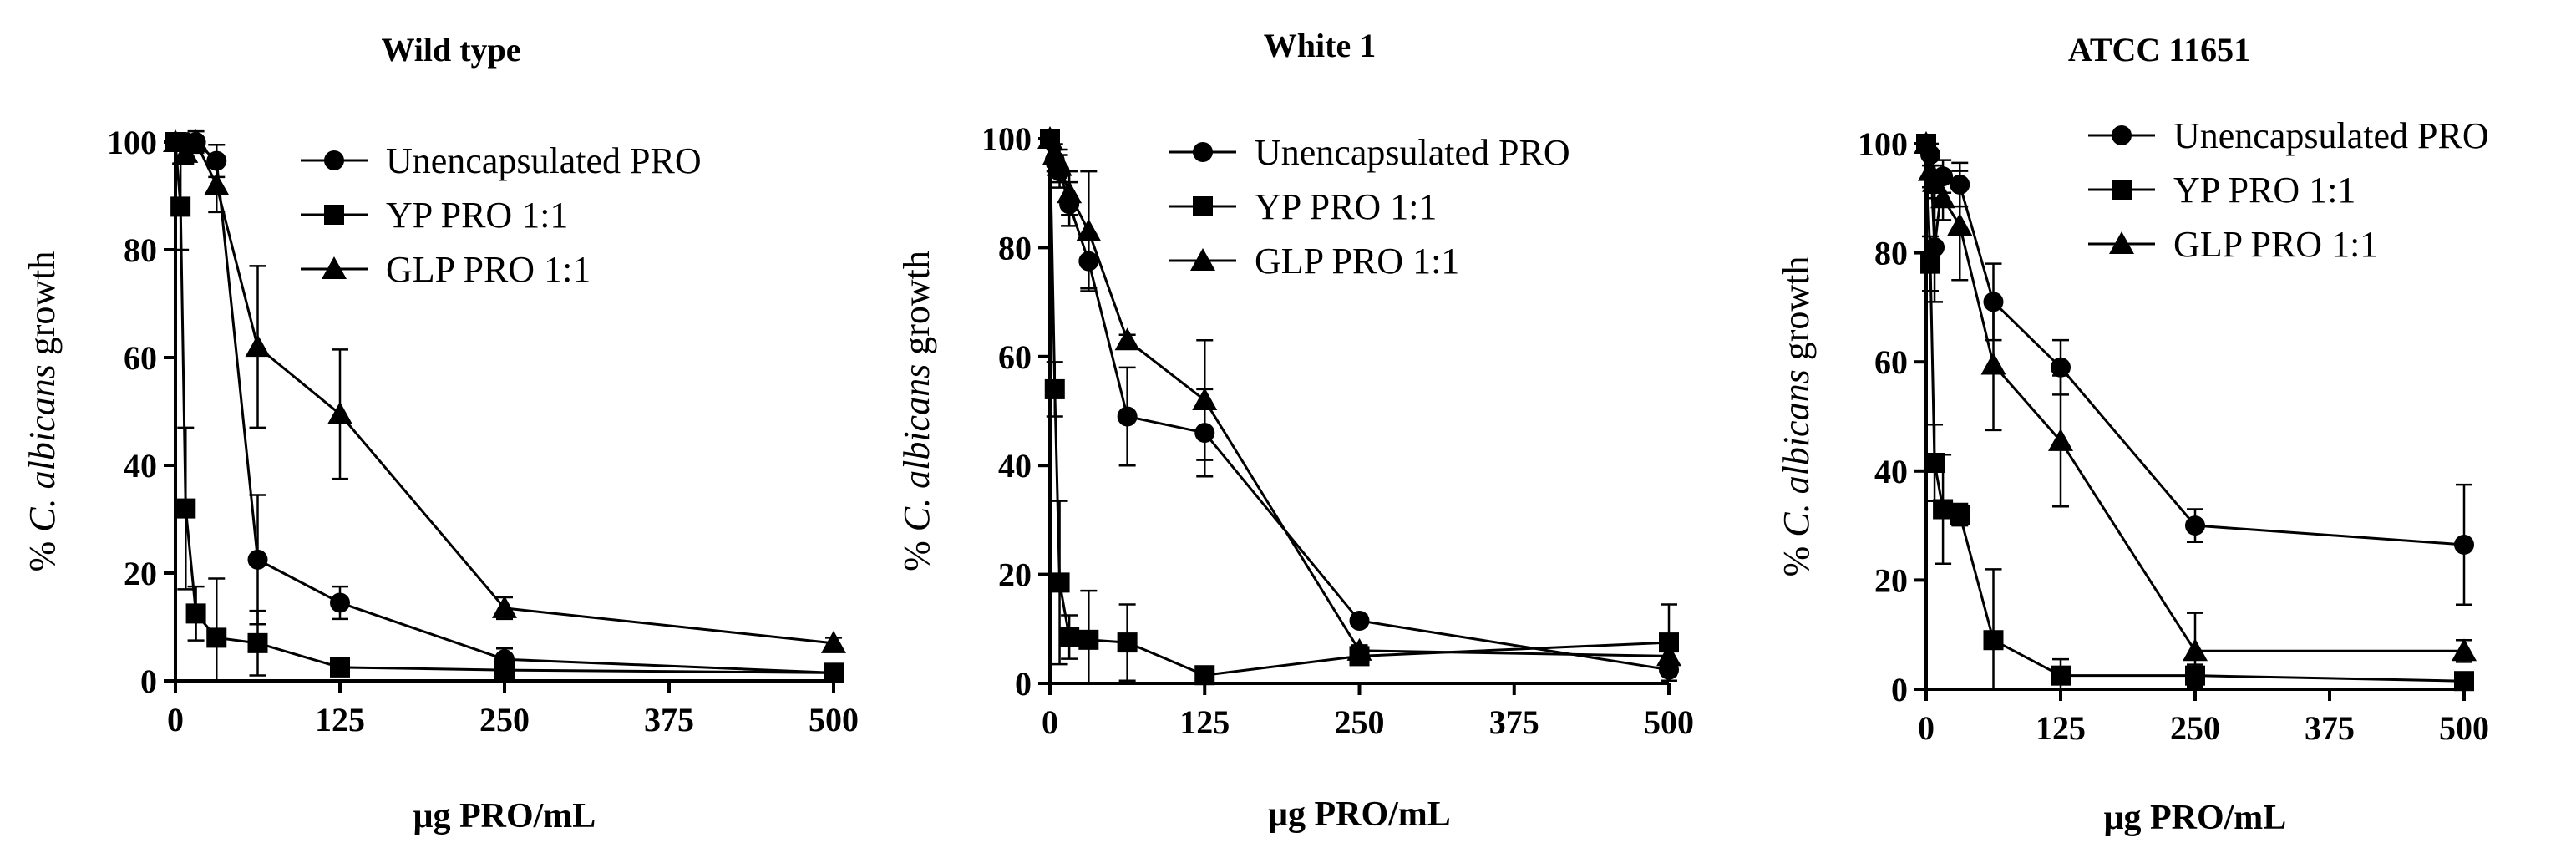  Describe the element at coordinates (1320, 45) in the screenshot. I see `chart-title: White 1` at that location.